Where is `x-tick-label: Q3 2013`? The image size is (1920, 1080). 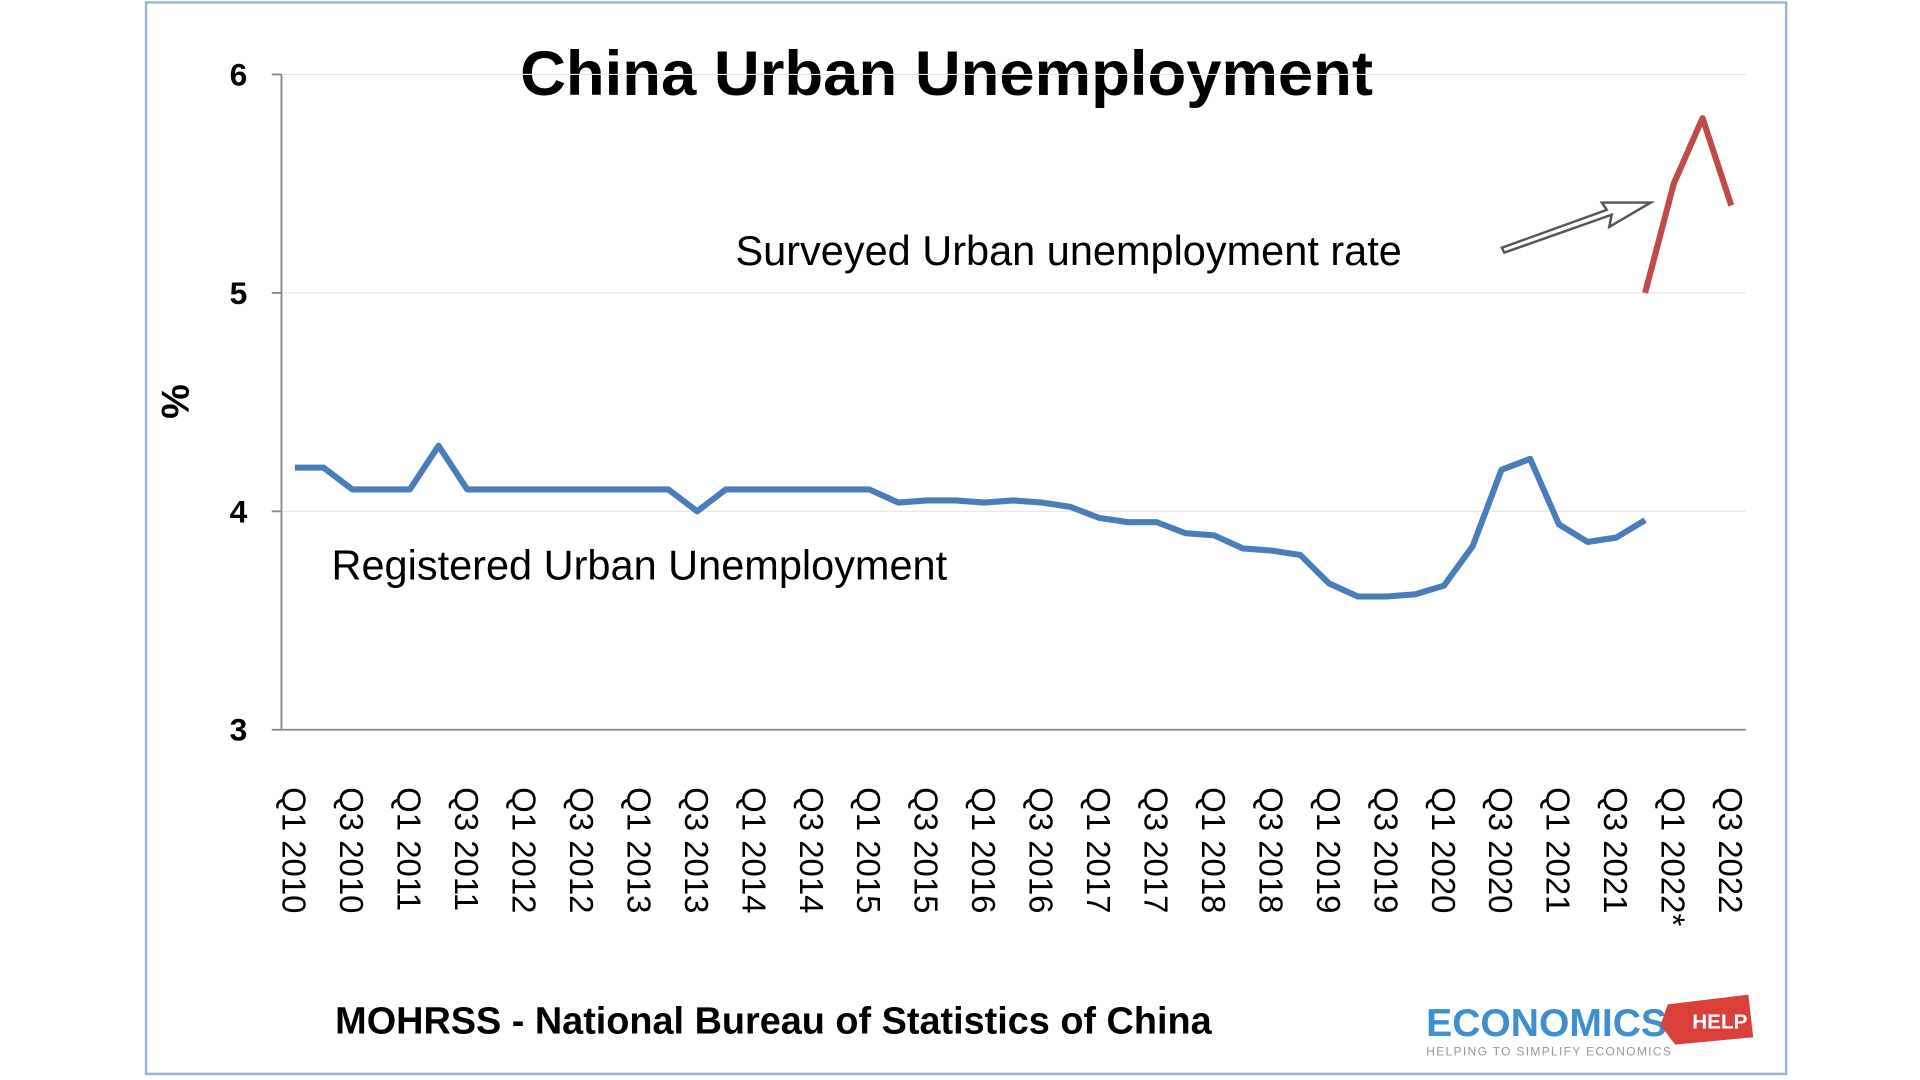
x-tick-label: Q3 2013 is located at coordinates (696, 850).